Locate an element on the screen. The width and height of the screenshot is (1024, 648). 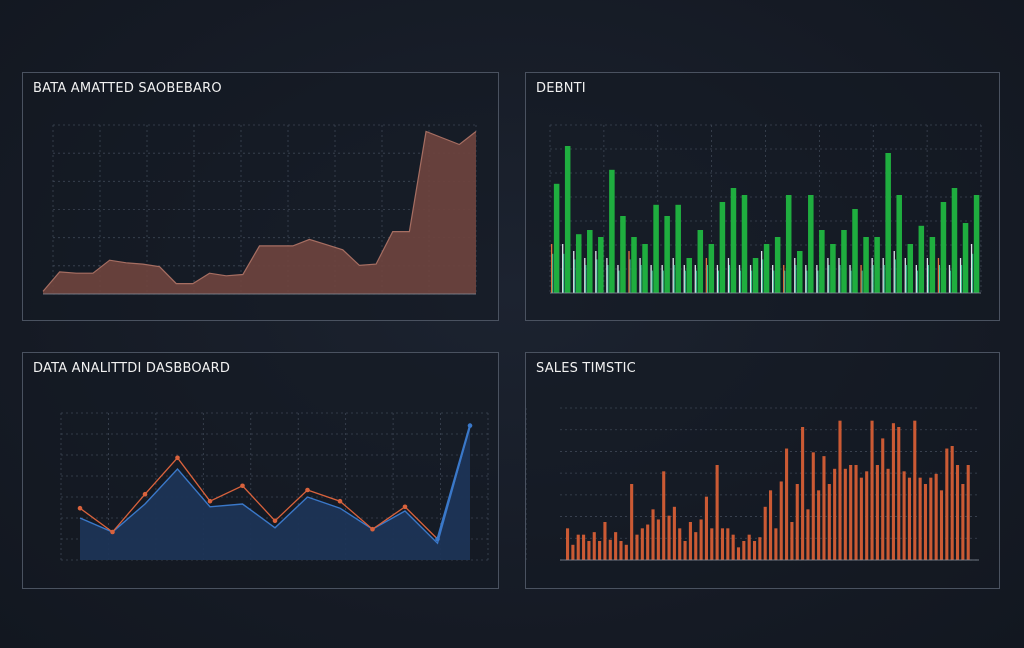
bar-chart-orange is located at coordinates (752, 484).